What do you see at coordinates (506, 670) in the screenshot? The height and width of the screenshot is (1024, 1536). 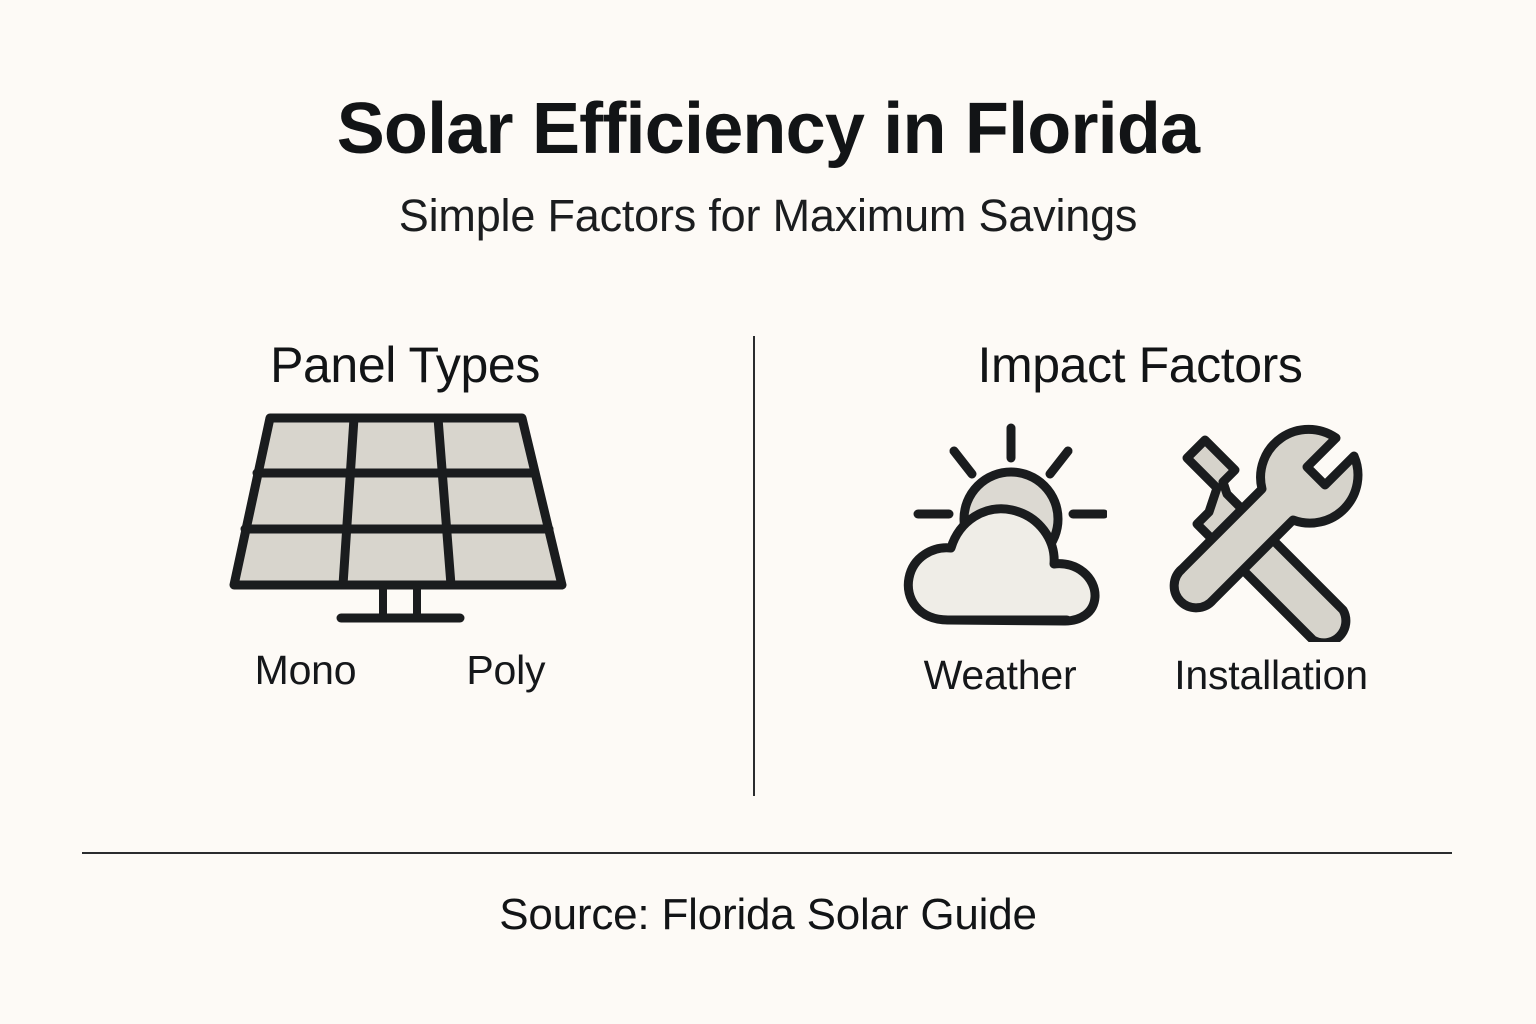 I see `panel-type-label-poly: Poly` at bounding box center [506, 670].